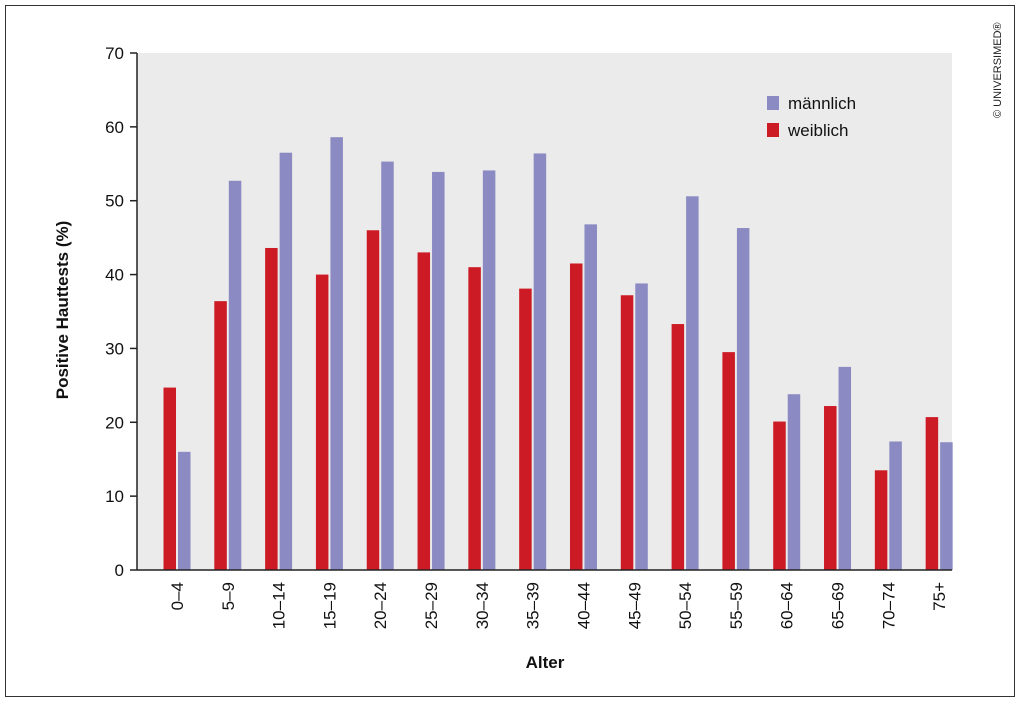  I want to click on legend-label: männlich, so click(822, 103).